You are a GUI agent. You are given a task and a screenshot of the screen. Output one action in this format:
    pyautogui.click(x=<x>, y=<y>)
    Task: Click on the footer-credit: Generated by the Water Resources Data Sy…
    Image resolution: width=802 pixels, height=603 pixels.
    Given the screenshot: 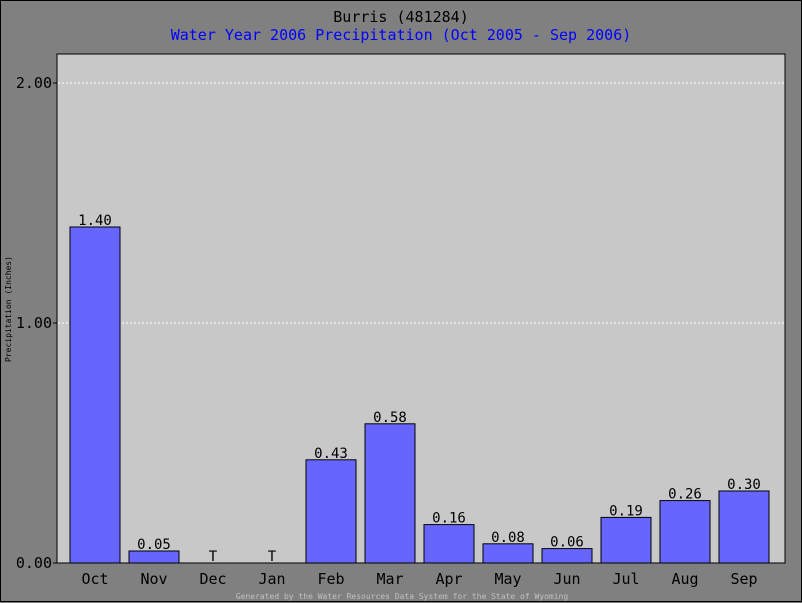 What is the action you would take?
    pyautogui.click(x=402, y=596)
    